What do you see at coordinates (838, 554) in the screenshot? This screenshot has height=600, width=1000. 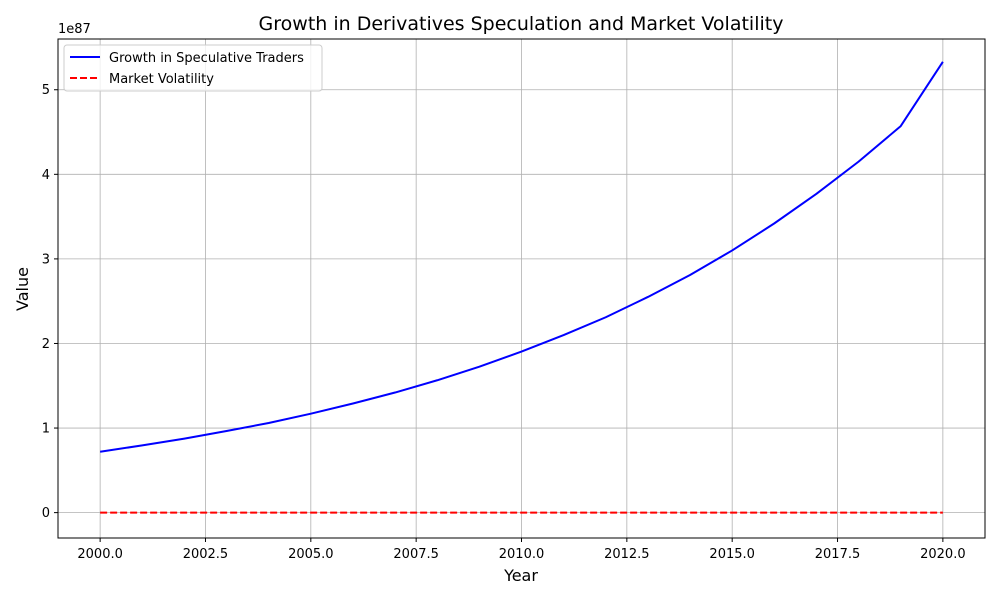 I see `x-tick-label: 2017.5` at bounding box center [838, 554].